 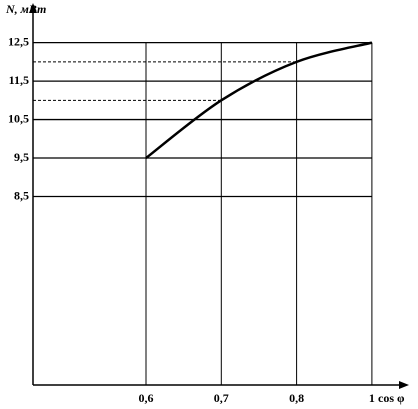 I want to click on x-tick-label: 1, so click(x=372, y=398).